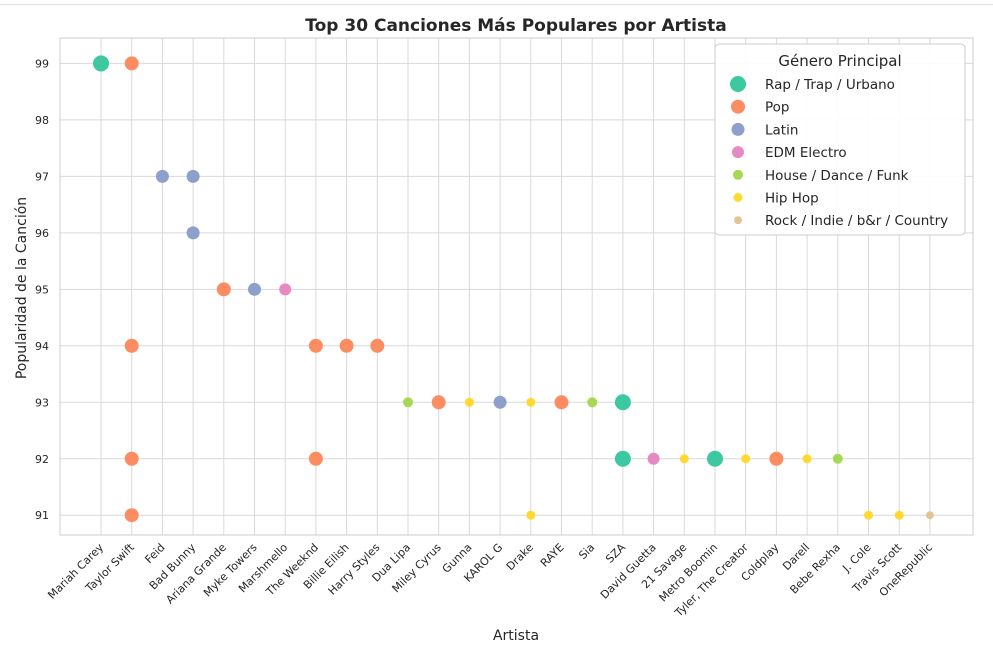 The height and width of the screenshot is (658, 993). Describe the element at coordinates (806, 153) in the screenshot. I see `legend-entry: EDM Electro` at that location.